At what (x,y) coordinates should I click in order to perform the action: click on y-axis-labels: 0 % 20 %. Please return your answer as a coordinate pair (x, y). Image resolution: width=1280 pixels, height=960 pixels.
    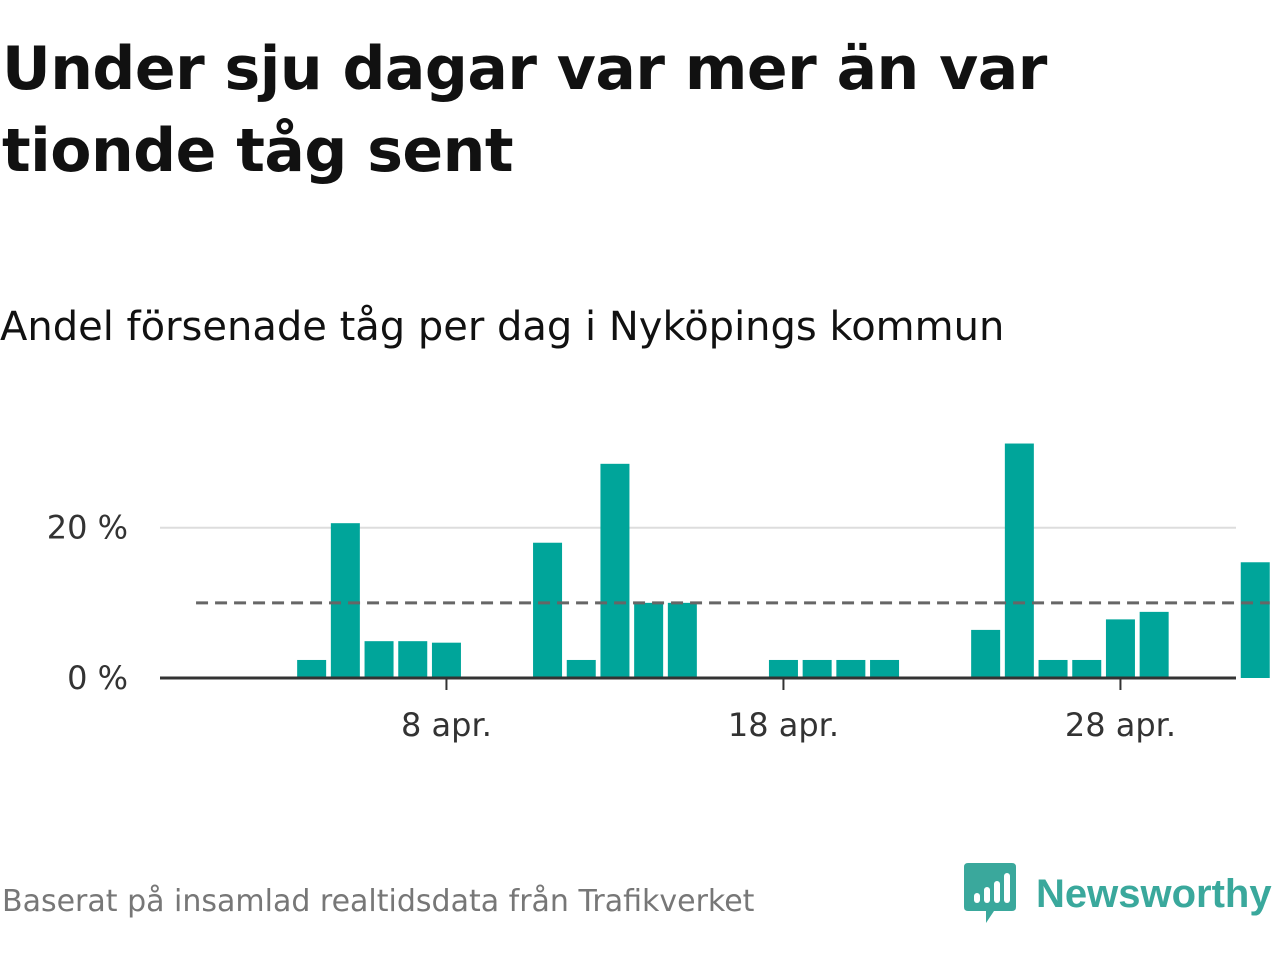
    Looking at the image, I should click on (87, 603).